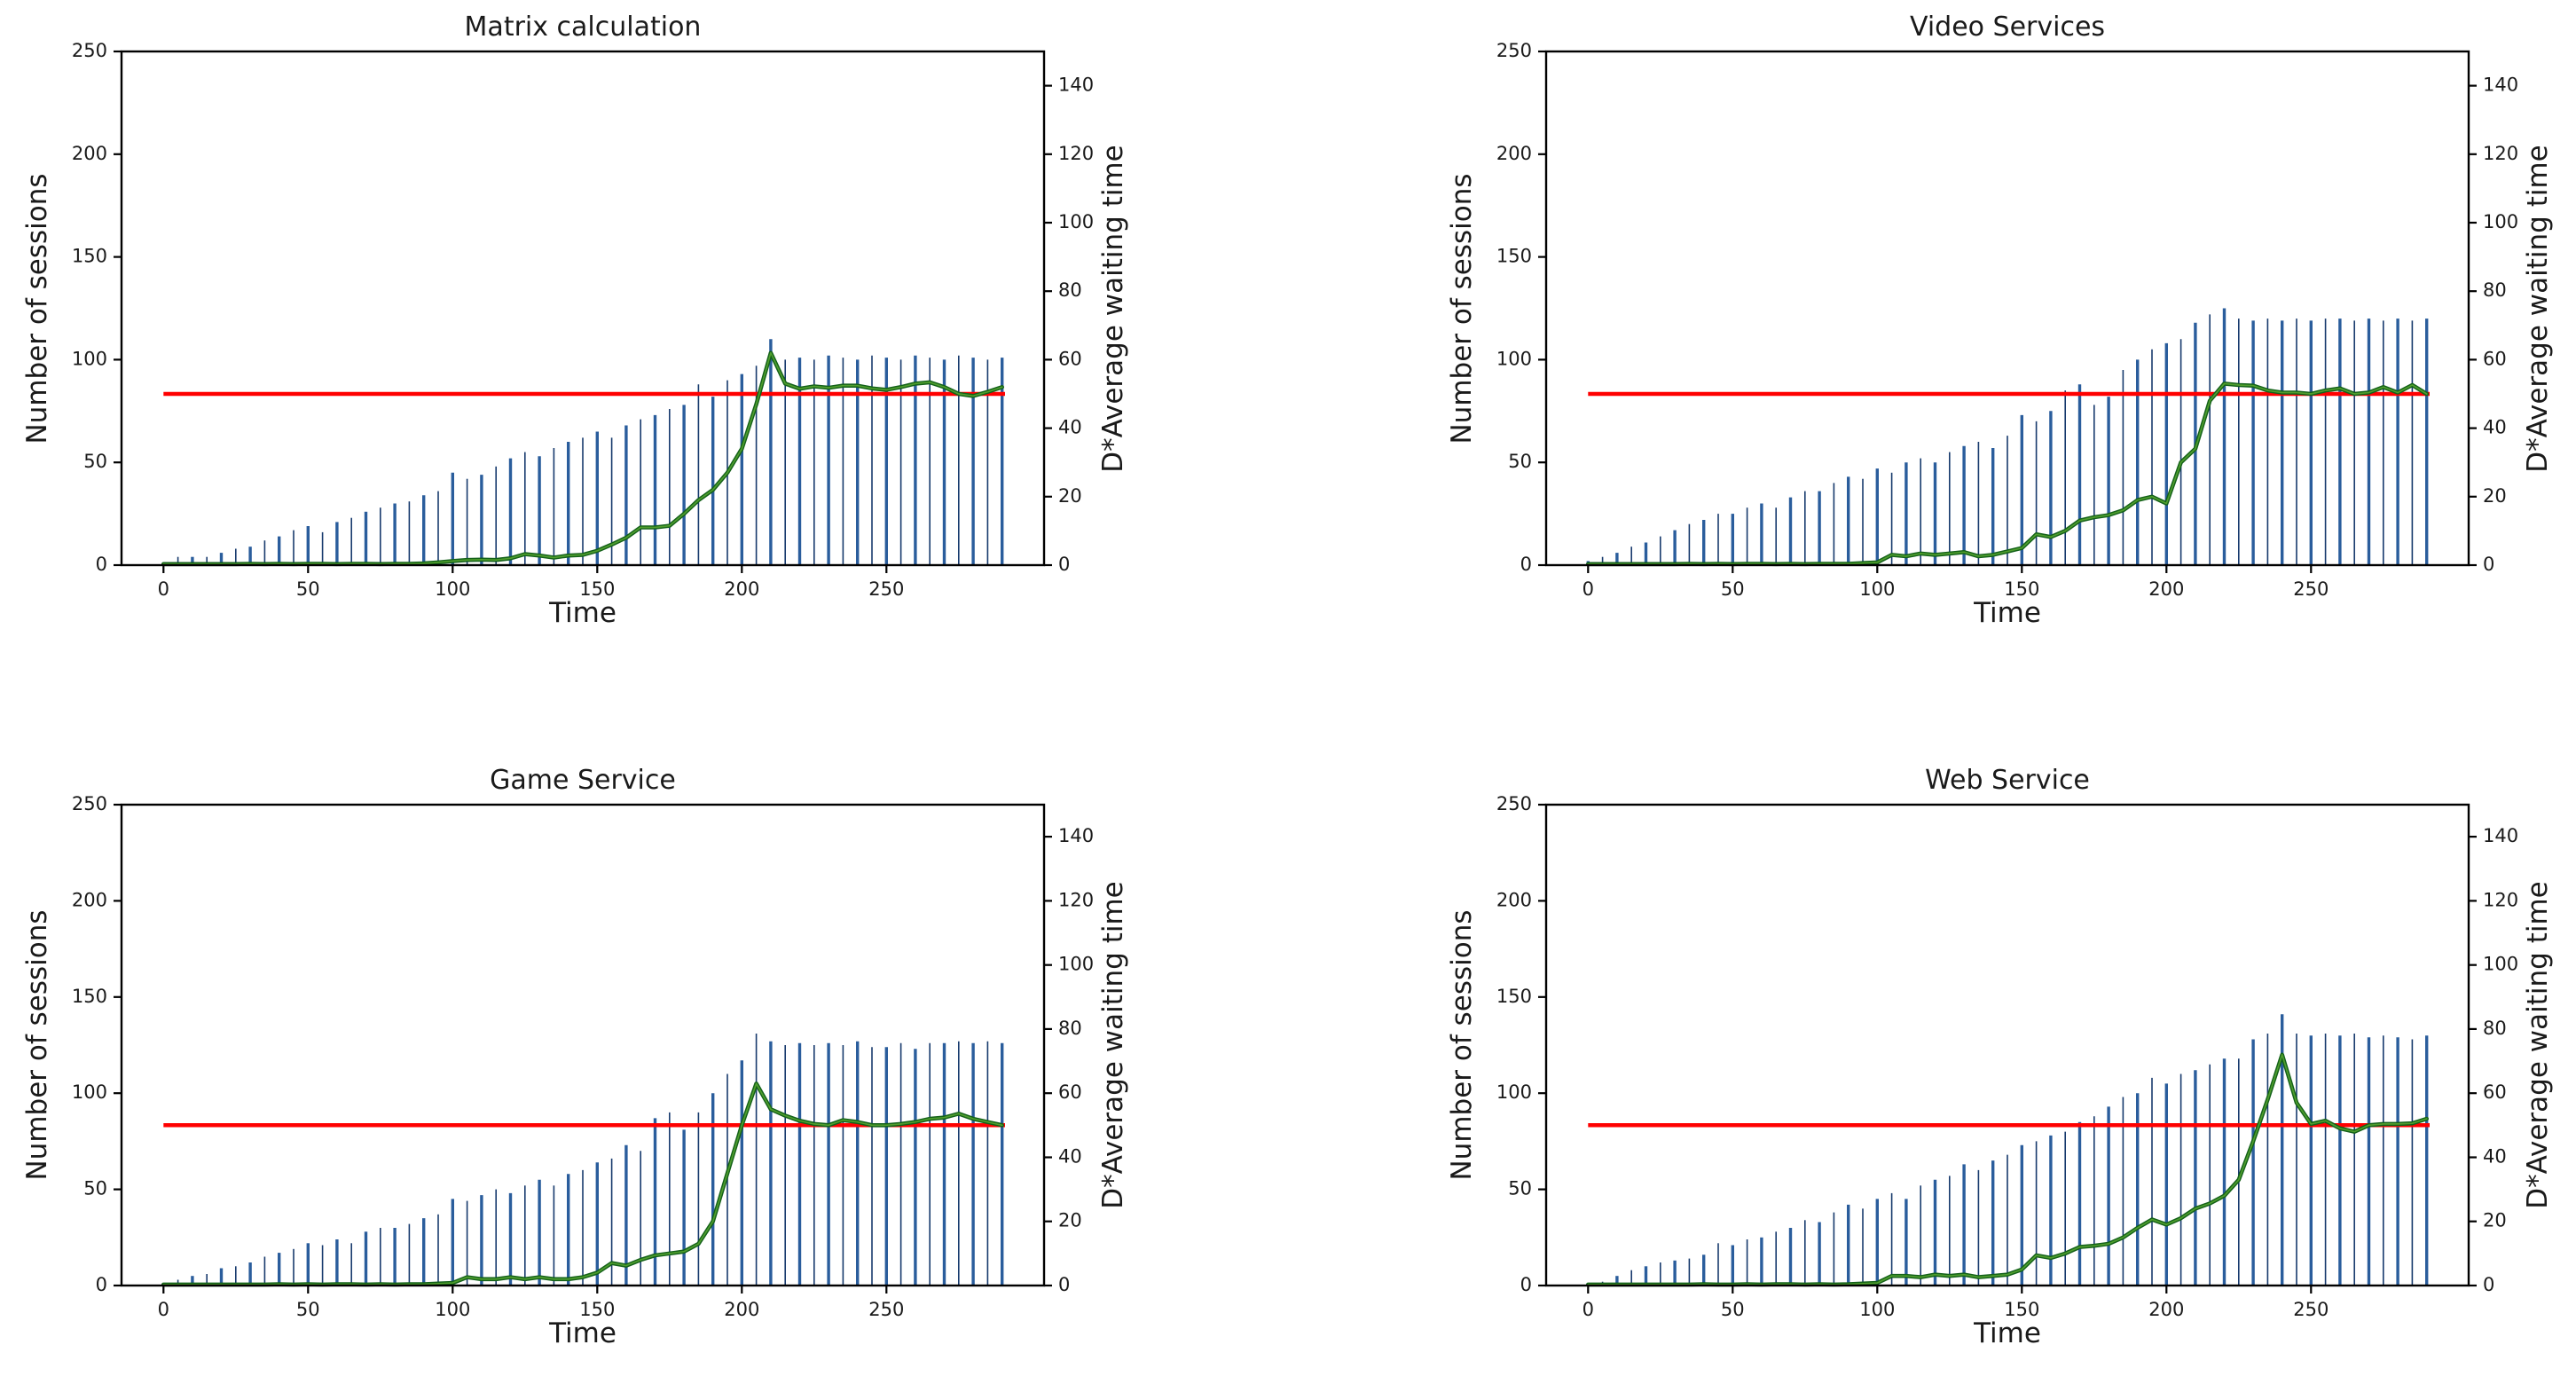  Describe the element at coordinates (583, 780) in the screenshot. I see `chart-title: Game Service` at that location.